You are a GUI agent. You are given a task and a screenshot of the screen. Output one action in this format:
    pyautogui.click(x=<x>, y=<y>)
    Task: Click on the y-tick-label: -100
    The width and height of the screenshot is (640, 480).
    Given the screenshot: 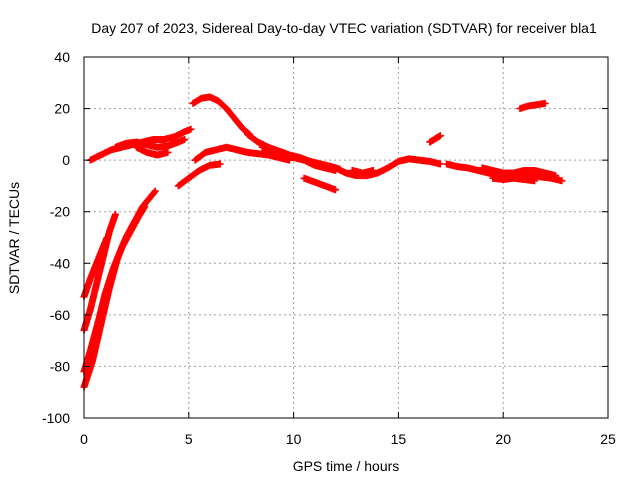 What is the action you would take?
    pyautogui.click(x=56, y=418)
    